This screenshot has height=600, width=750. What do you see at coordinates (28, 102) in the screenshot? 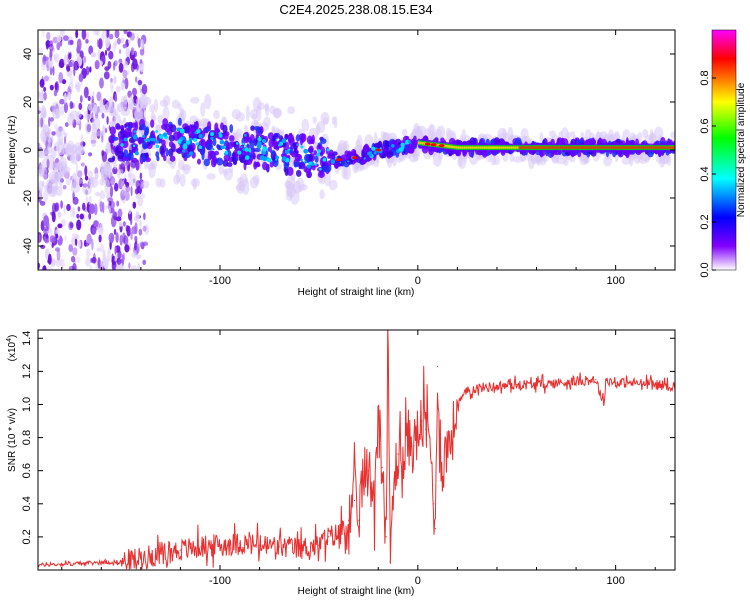
I see `spectrogram-ytick-label: 20` at bounding box center [28, 102].